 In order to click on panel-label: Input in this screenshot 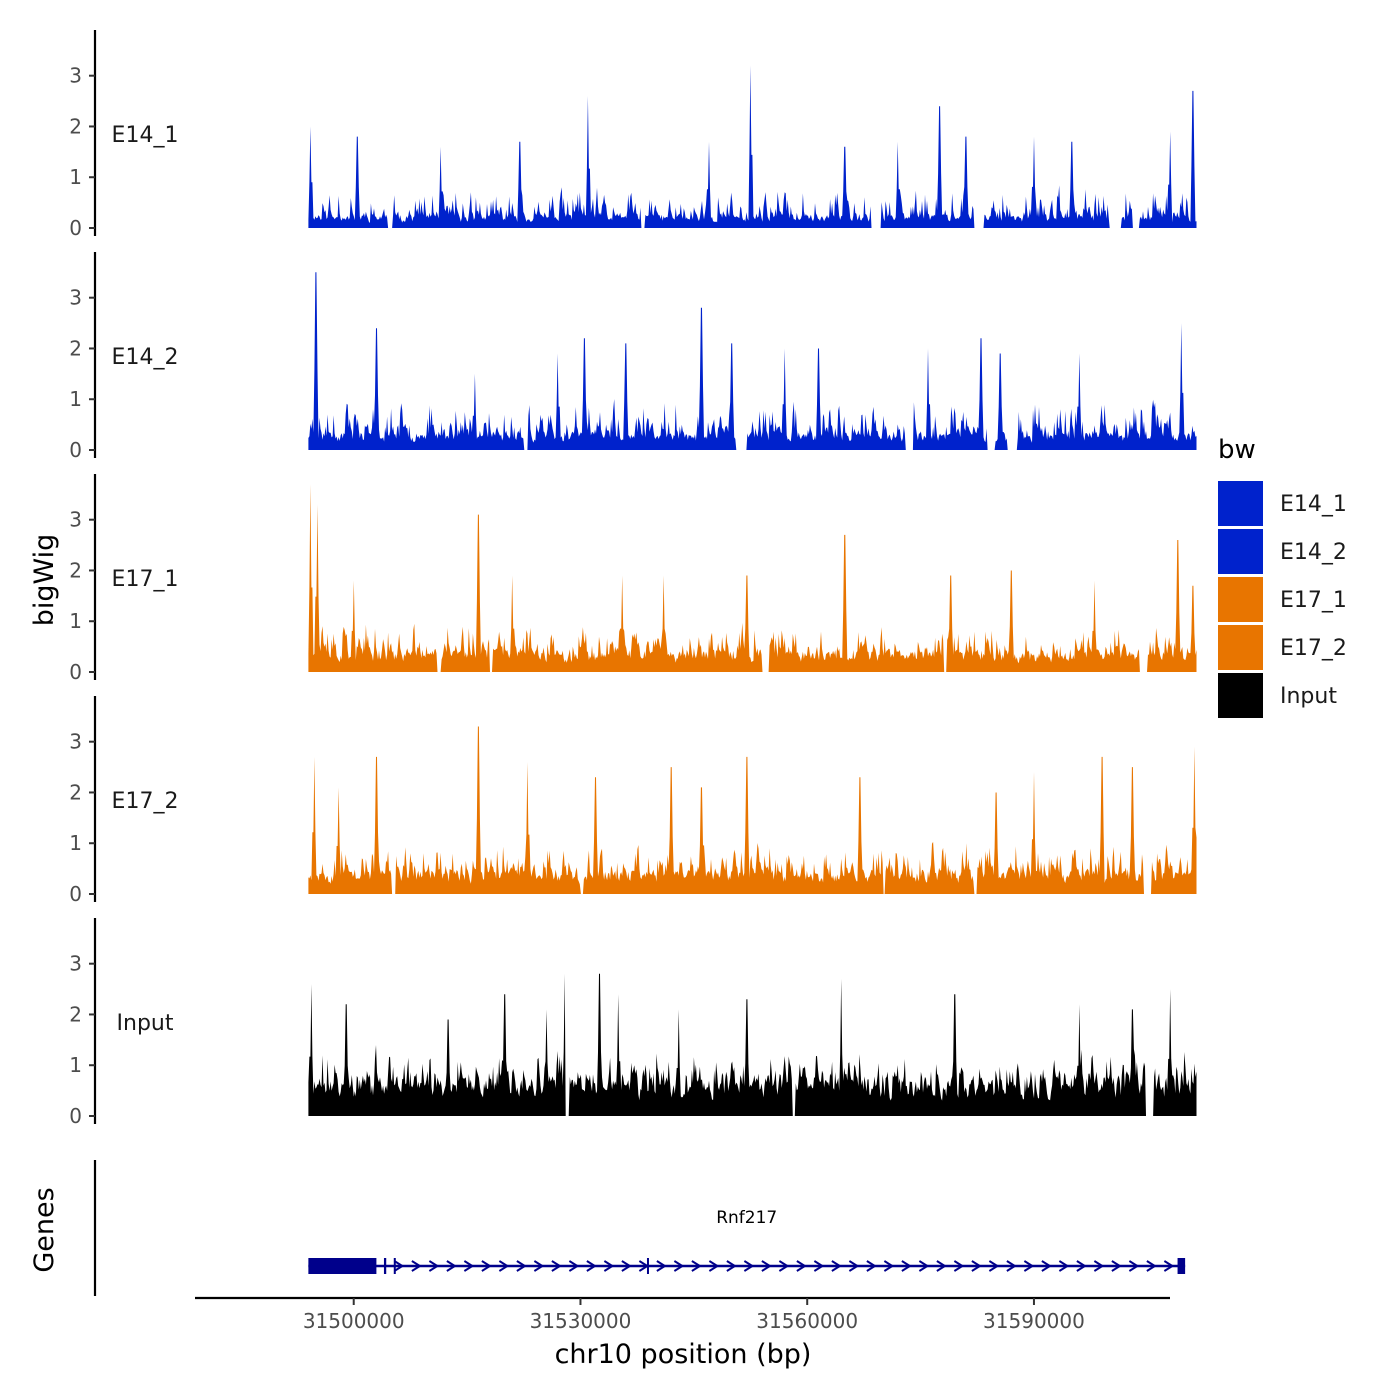, I will do `click(145, 1023)`.